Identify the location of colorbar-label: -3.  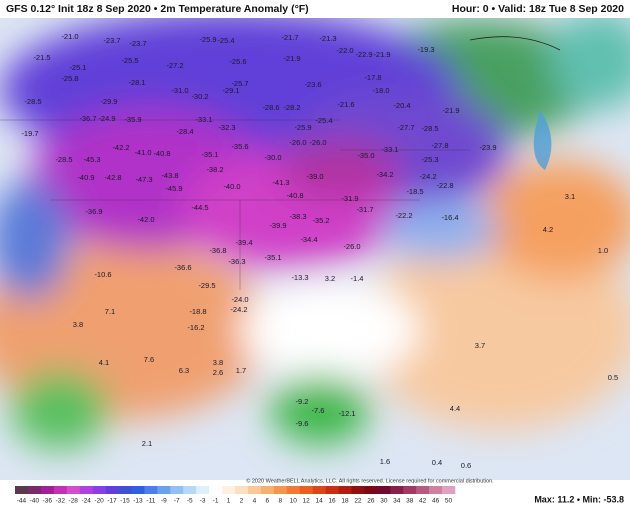
(203, 501).